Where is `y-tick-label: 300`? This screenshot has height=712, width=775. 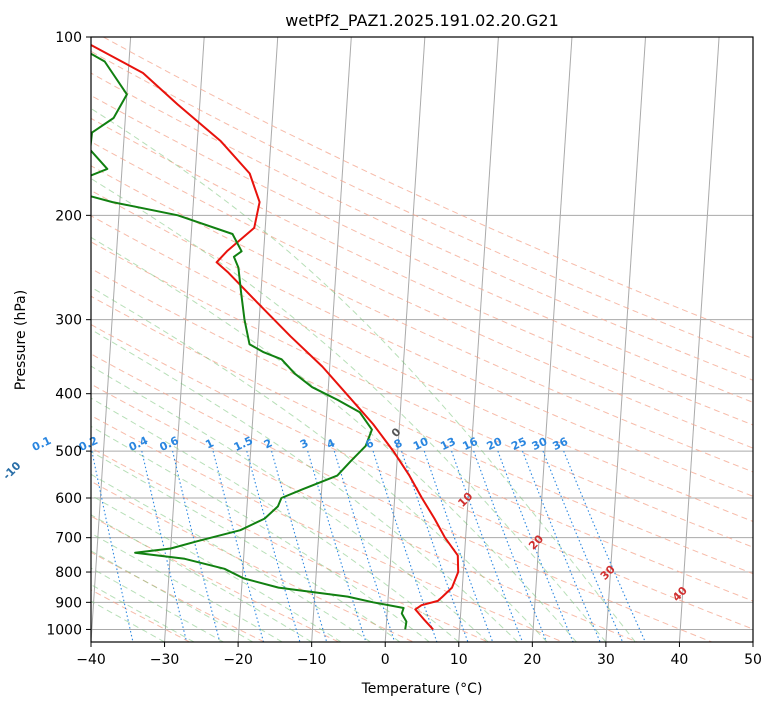 y-tick-label: 300 is located at coordinates (68, 321).